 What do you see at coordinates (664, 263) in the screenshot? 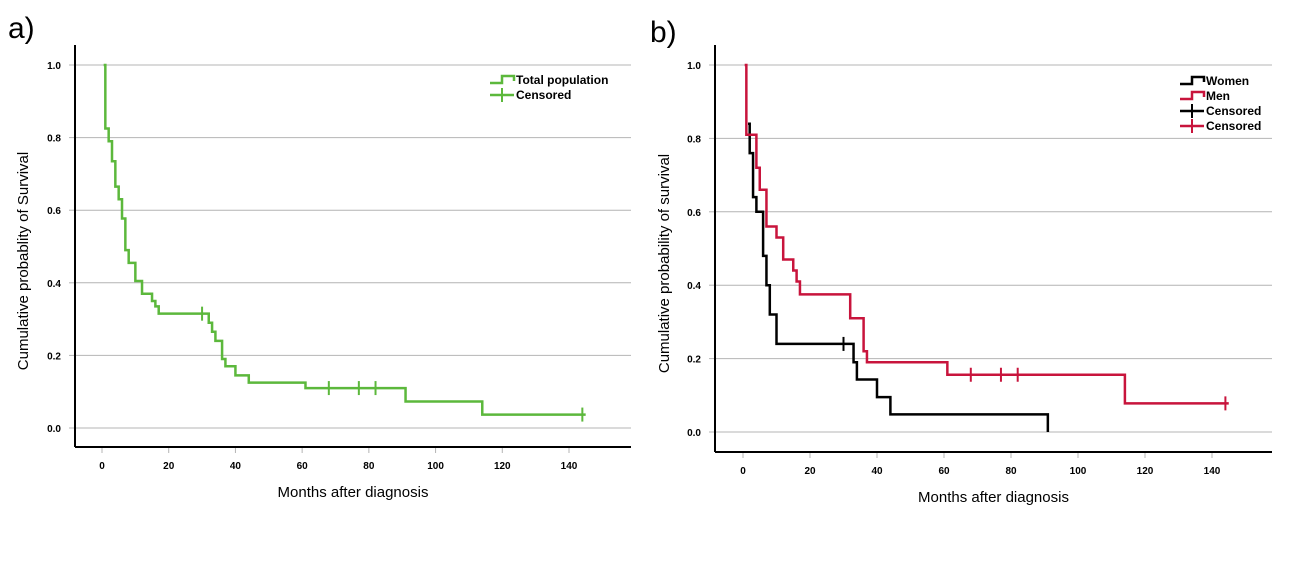
I see `y-axis-title: Cumulative probability of survival` at bounding box center [664, 263].